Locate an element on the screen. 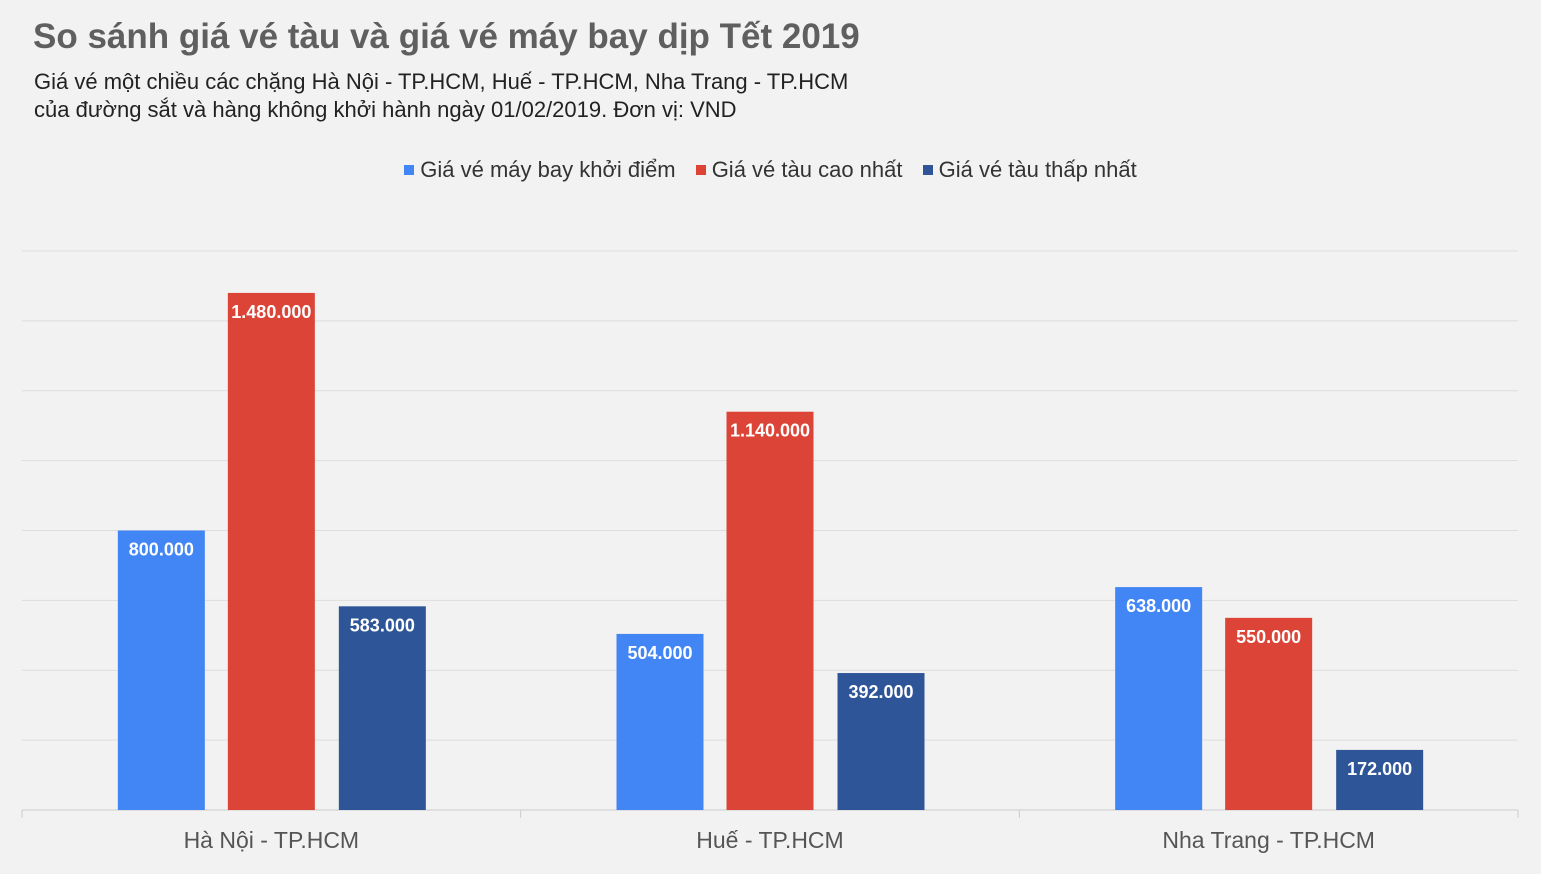 The width and height of the screenshot is (1541, 874). data-label: 583.000 is located at coordinates (382, 625).